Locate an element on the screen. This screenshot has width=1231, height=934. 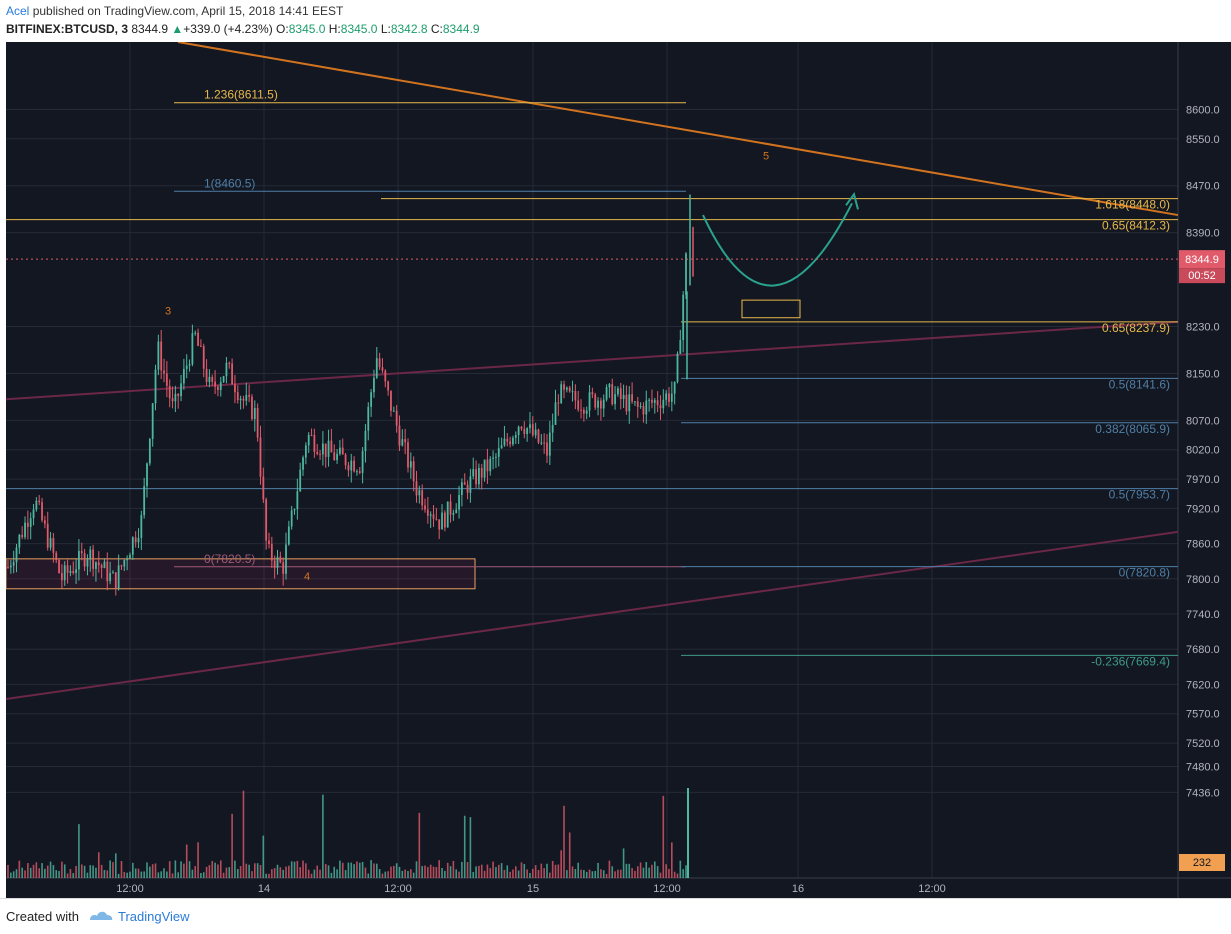
y-tick-label: 7570.0 is located at coordinates (1203, 715).